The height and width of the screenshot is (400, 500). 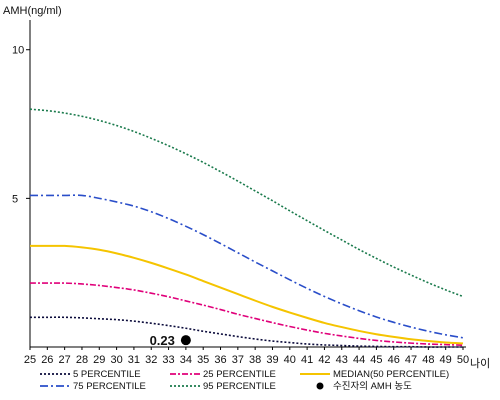 I want to click on x-tick-label: 47, so click(x=411, y=360).